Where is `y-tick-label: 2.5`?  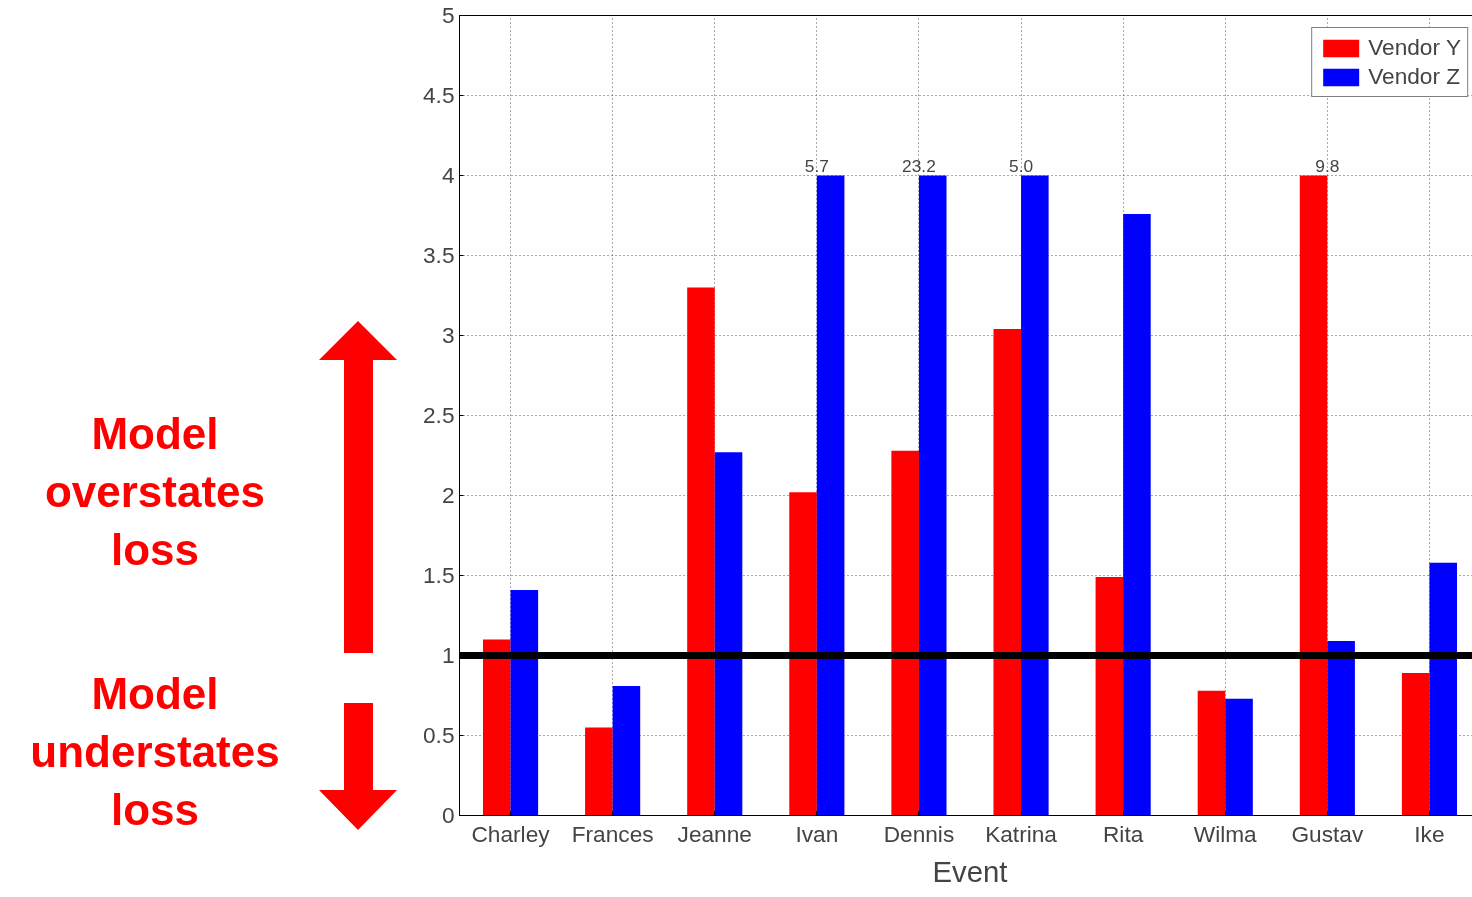 y-tick-label: 2.5 is located at coordinates (439, 415).